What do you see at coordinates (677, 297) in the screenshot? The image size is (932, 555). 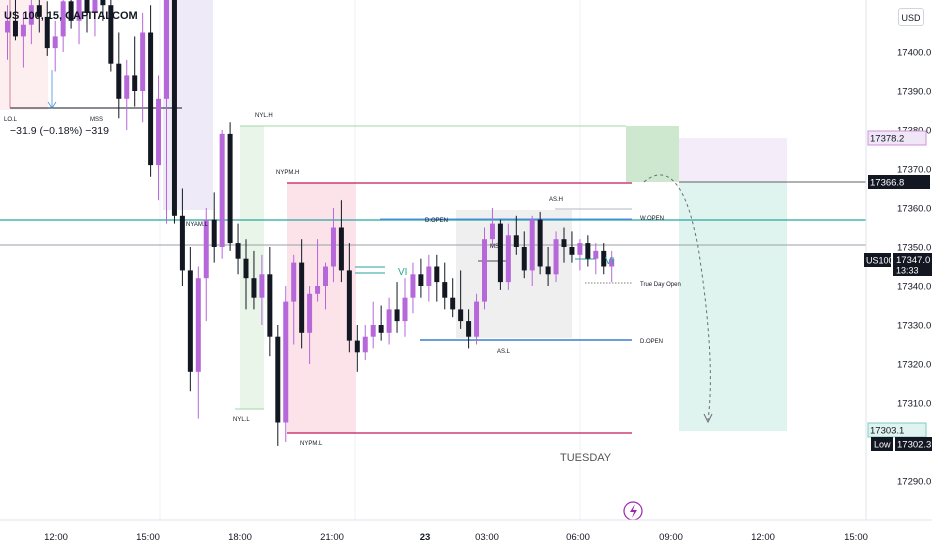 I see `projection-curve` at bounding box center [677, 297].